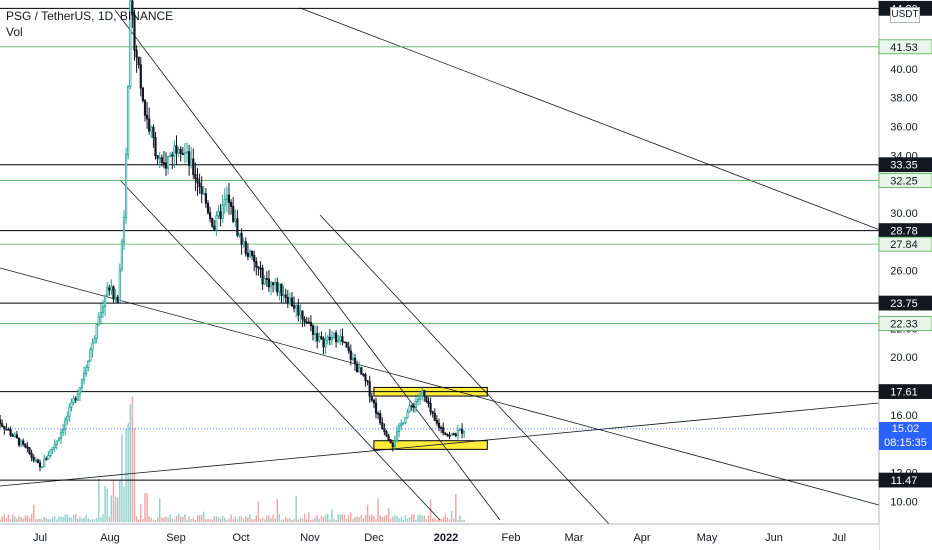 This screenshot has width=932, height=550. I want to click on time-tick-label: Jul, so click(40, 538).